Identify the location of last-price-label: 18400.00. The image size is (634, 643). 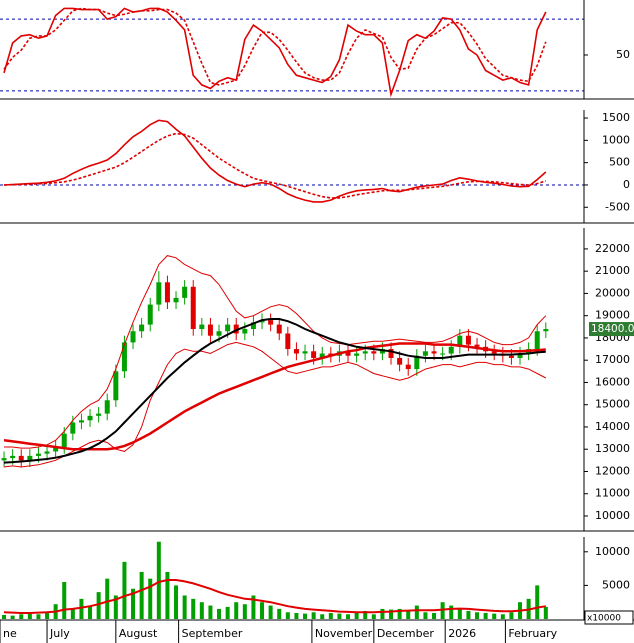
(612, 329).